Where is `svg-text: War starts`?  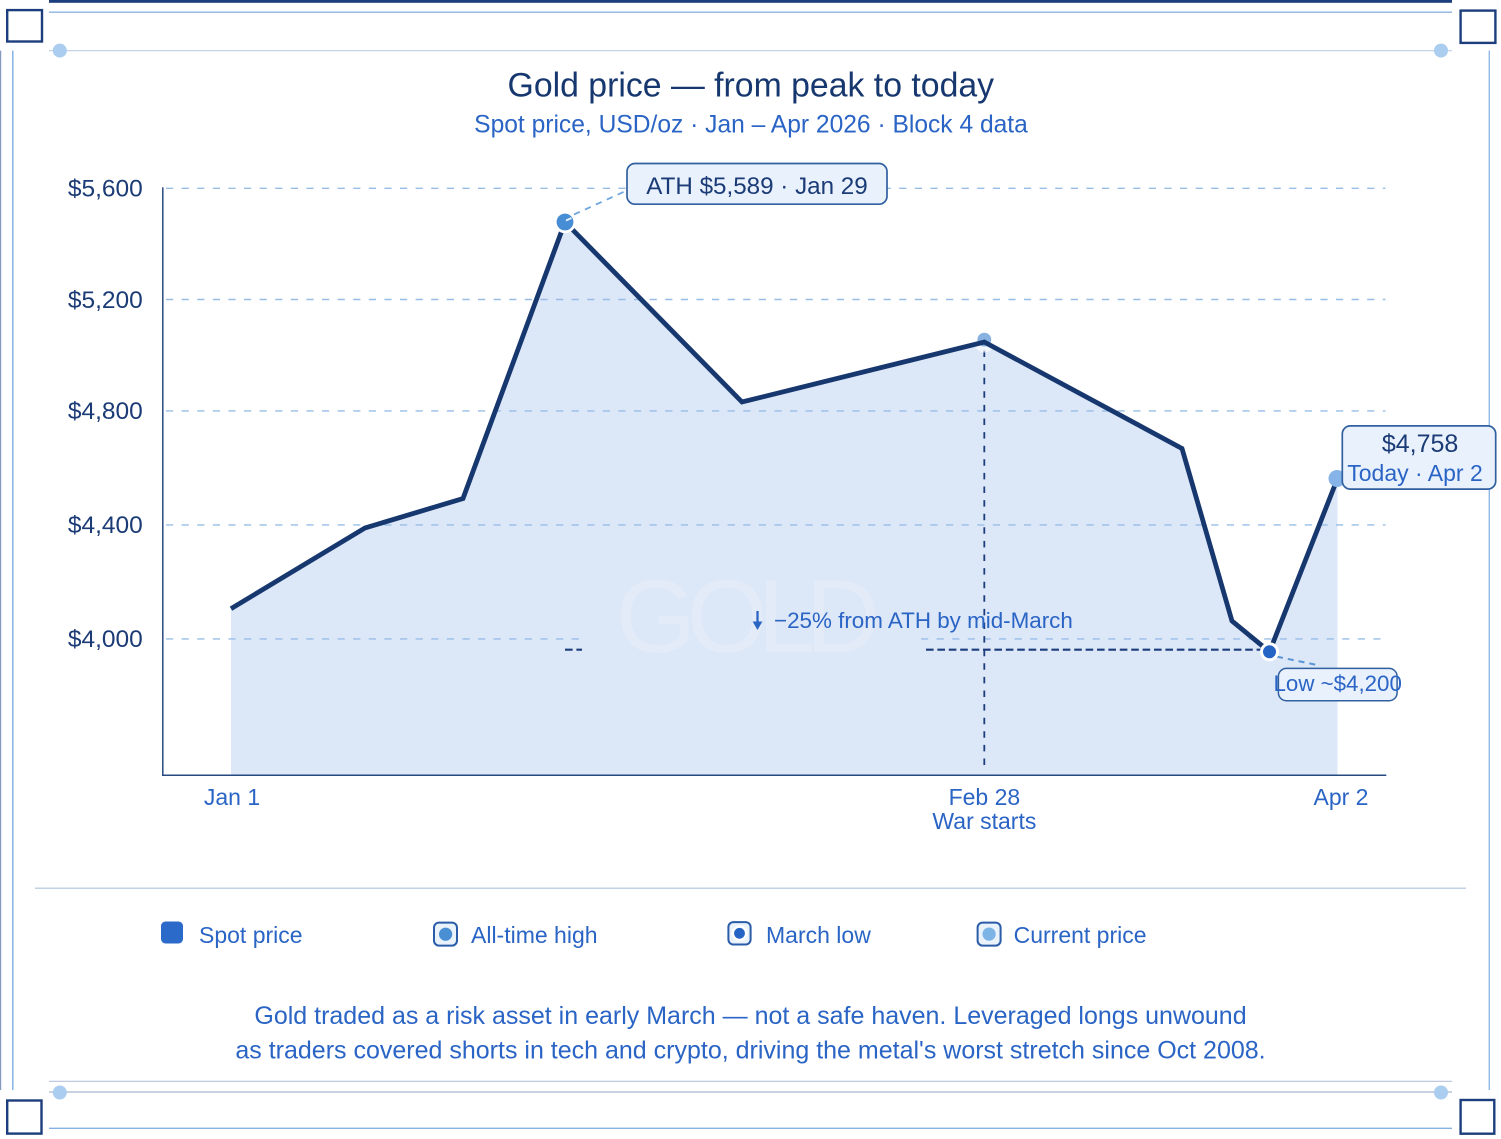
svg-text: War starts is located at coordinates (984, 821).